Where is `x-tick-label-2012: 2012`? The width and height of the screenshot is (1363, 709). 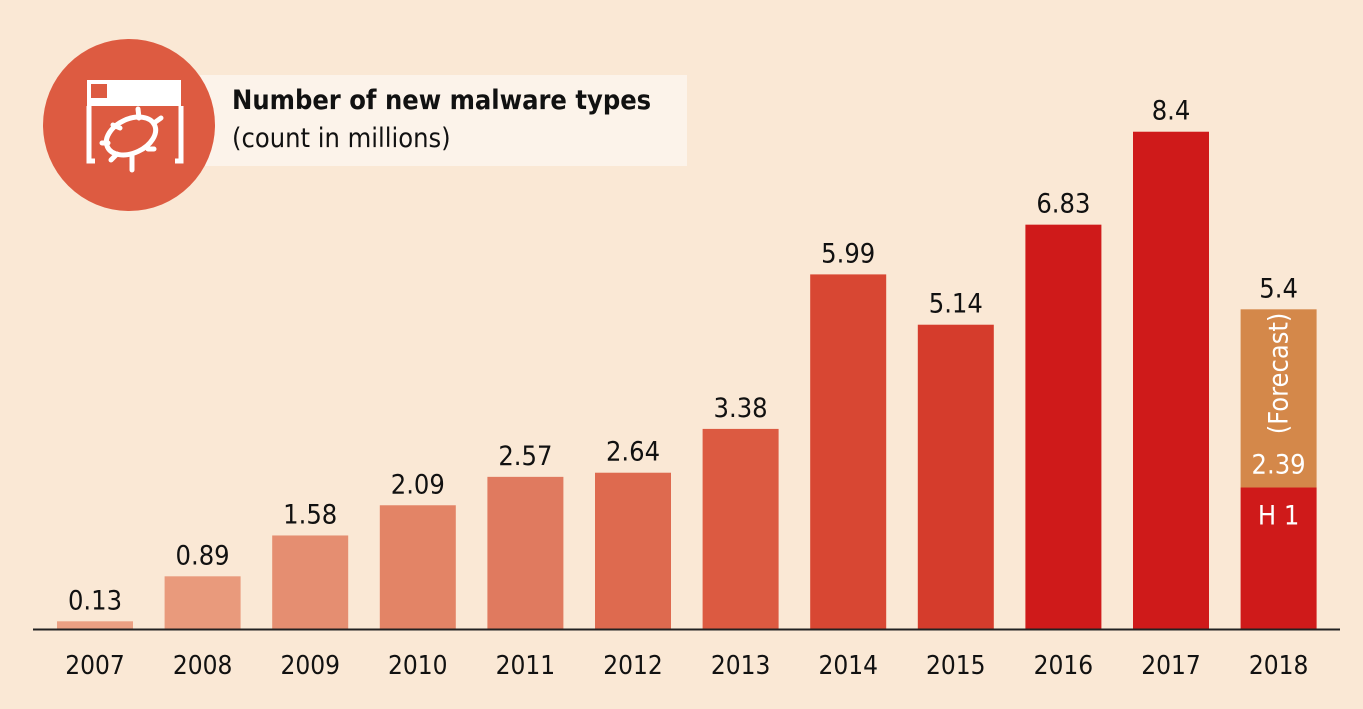
x-tick-label-2012: 2012 is located at coordinates (633, 666).